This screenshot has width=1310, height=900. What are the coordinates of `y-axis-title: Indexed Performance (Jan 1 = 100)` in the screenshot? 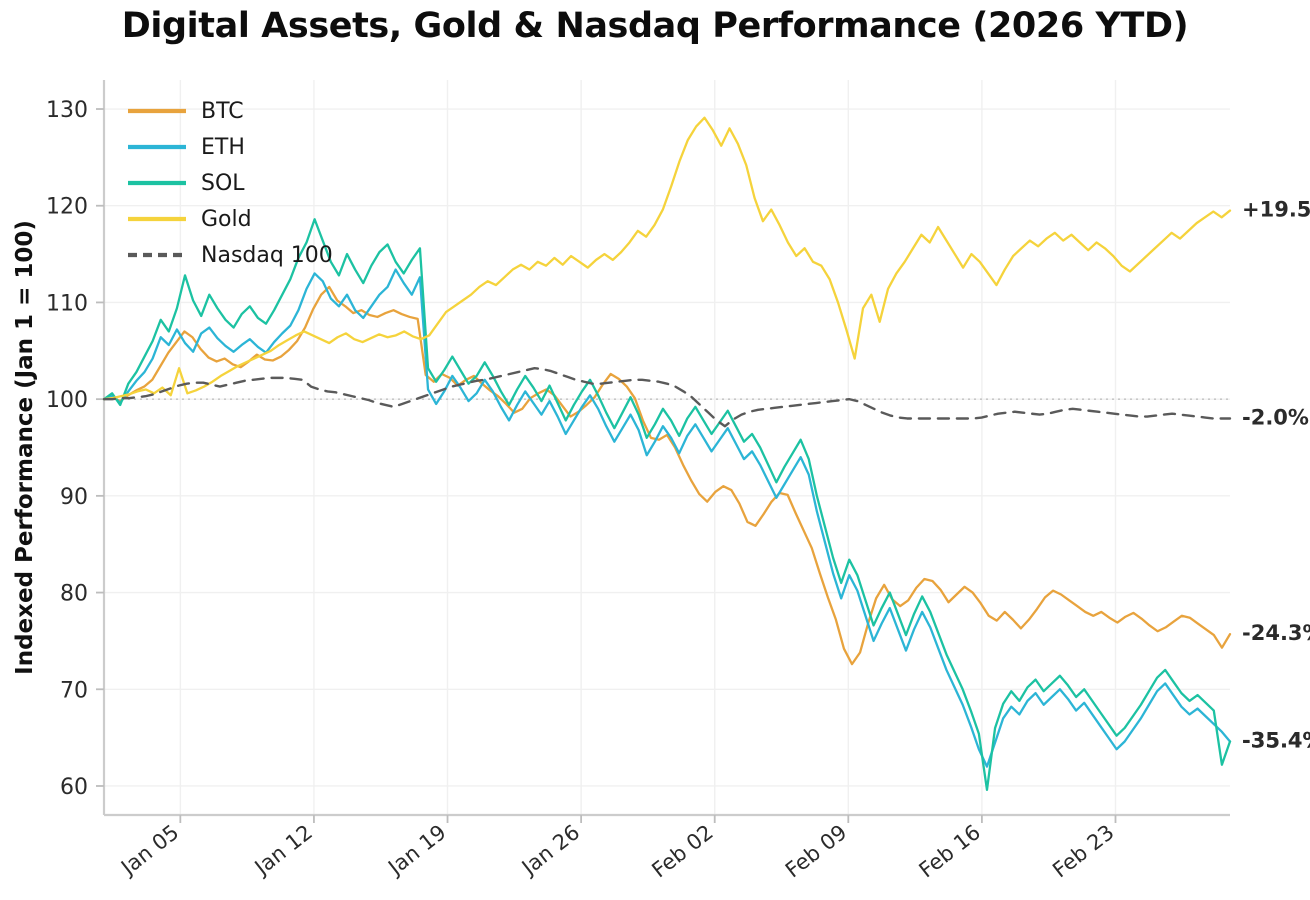 It's located at (25, 447).